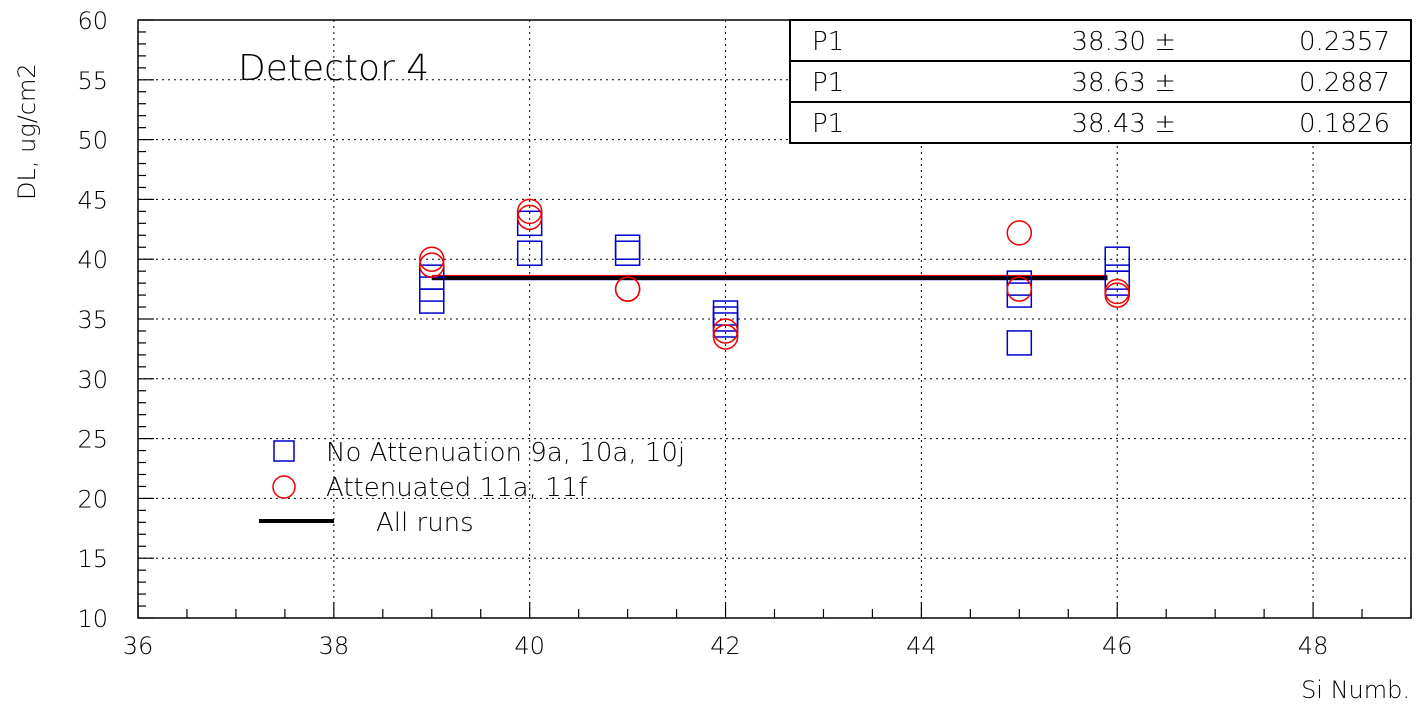  What do you see at coordinates (92, 440) in the screenshot?
I see `y-tick-label: 25` at bounding box center [92, 440].